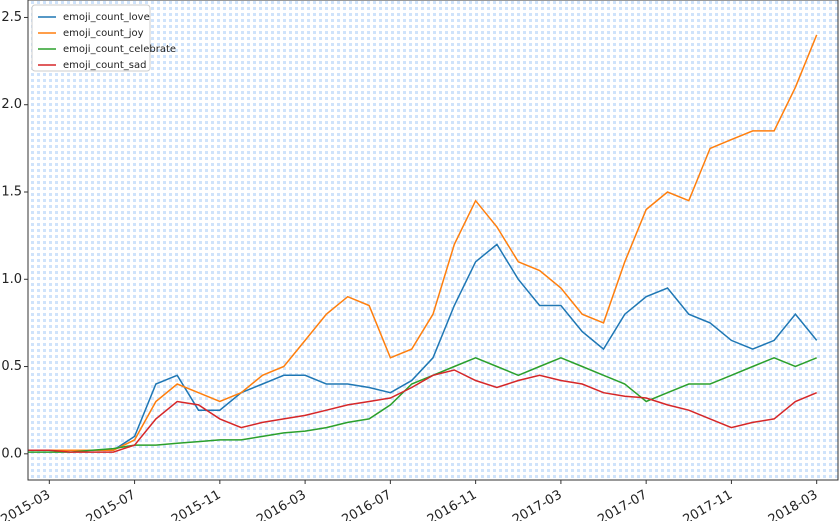 Image resolution: width=840 pixels, height=521 pixels. I want to click on x-tick-label: 2018-03, so click(793, 504).